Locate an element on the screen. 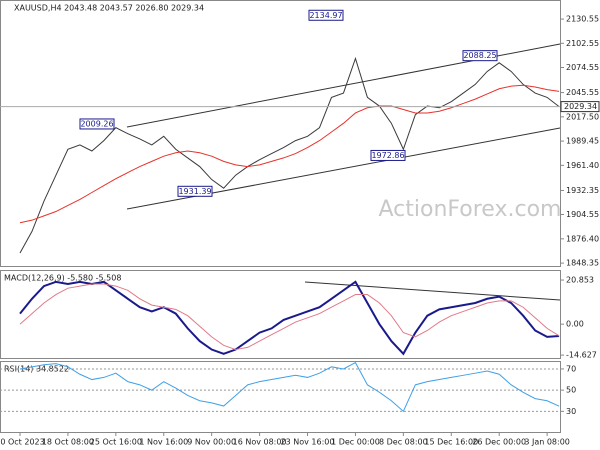  annotation: 1972.86 is located at coordinates (387, 155).